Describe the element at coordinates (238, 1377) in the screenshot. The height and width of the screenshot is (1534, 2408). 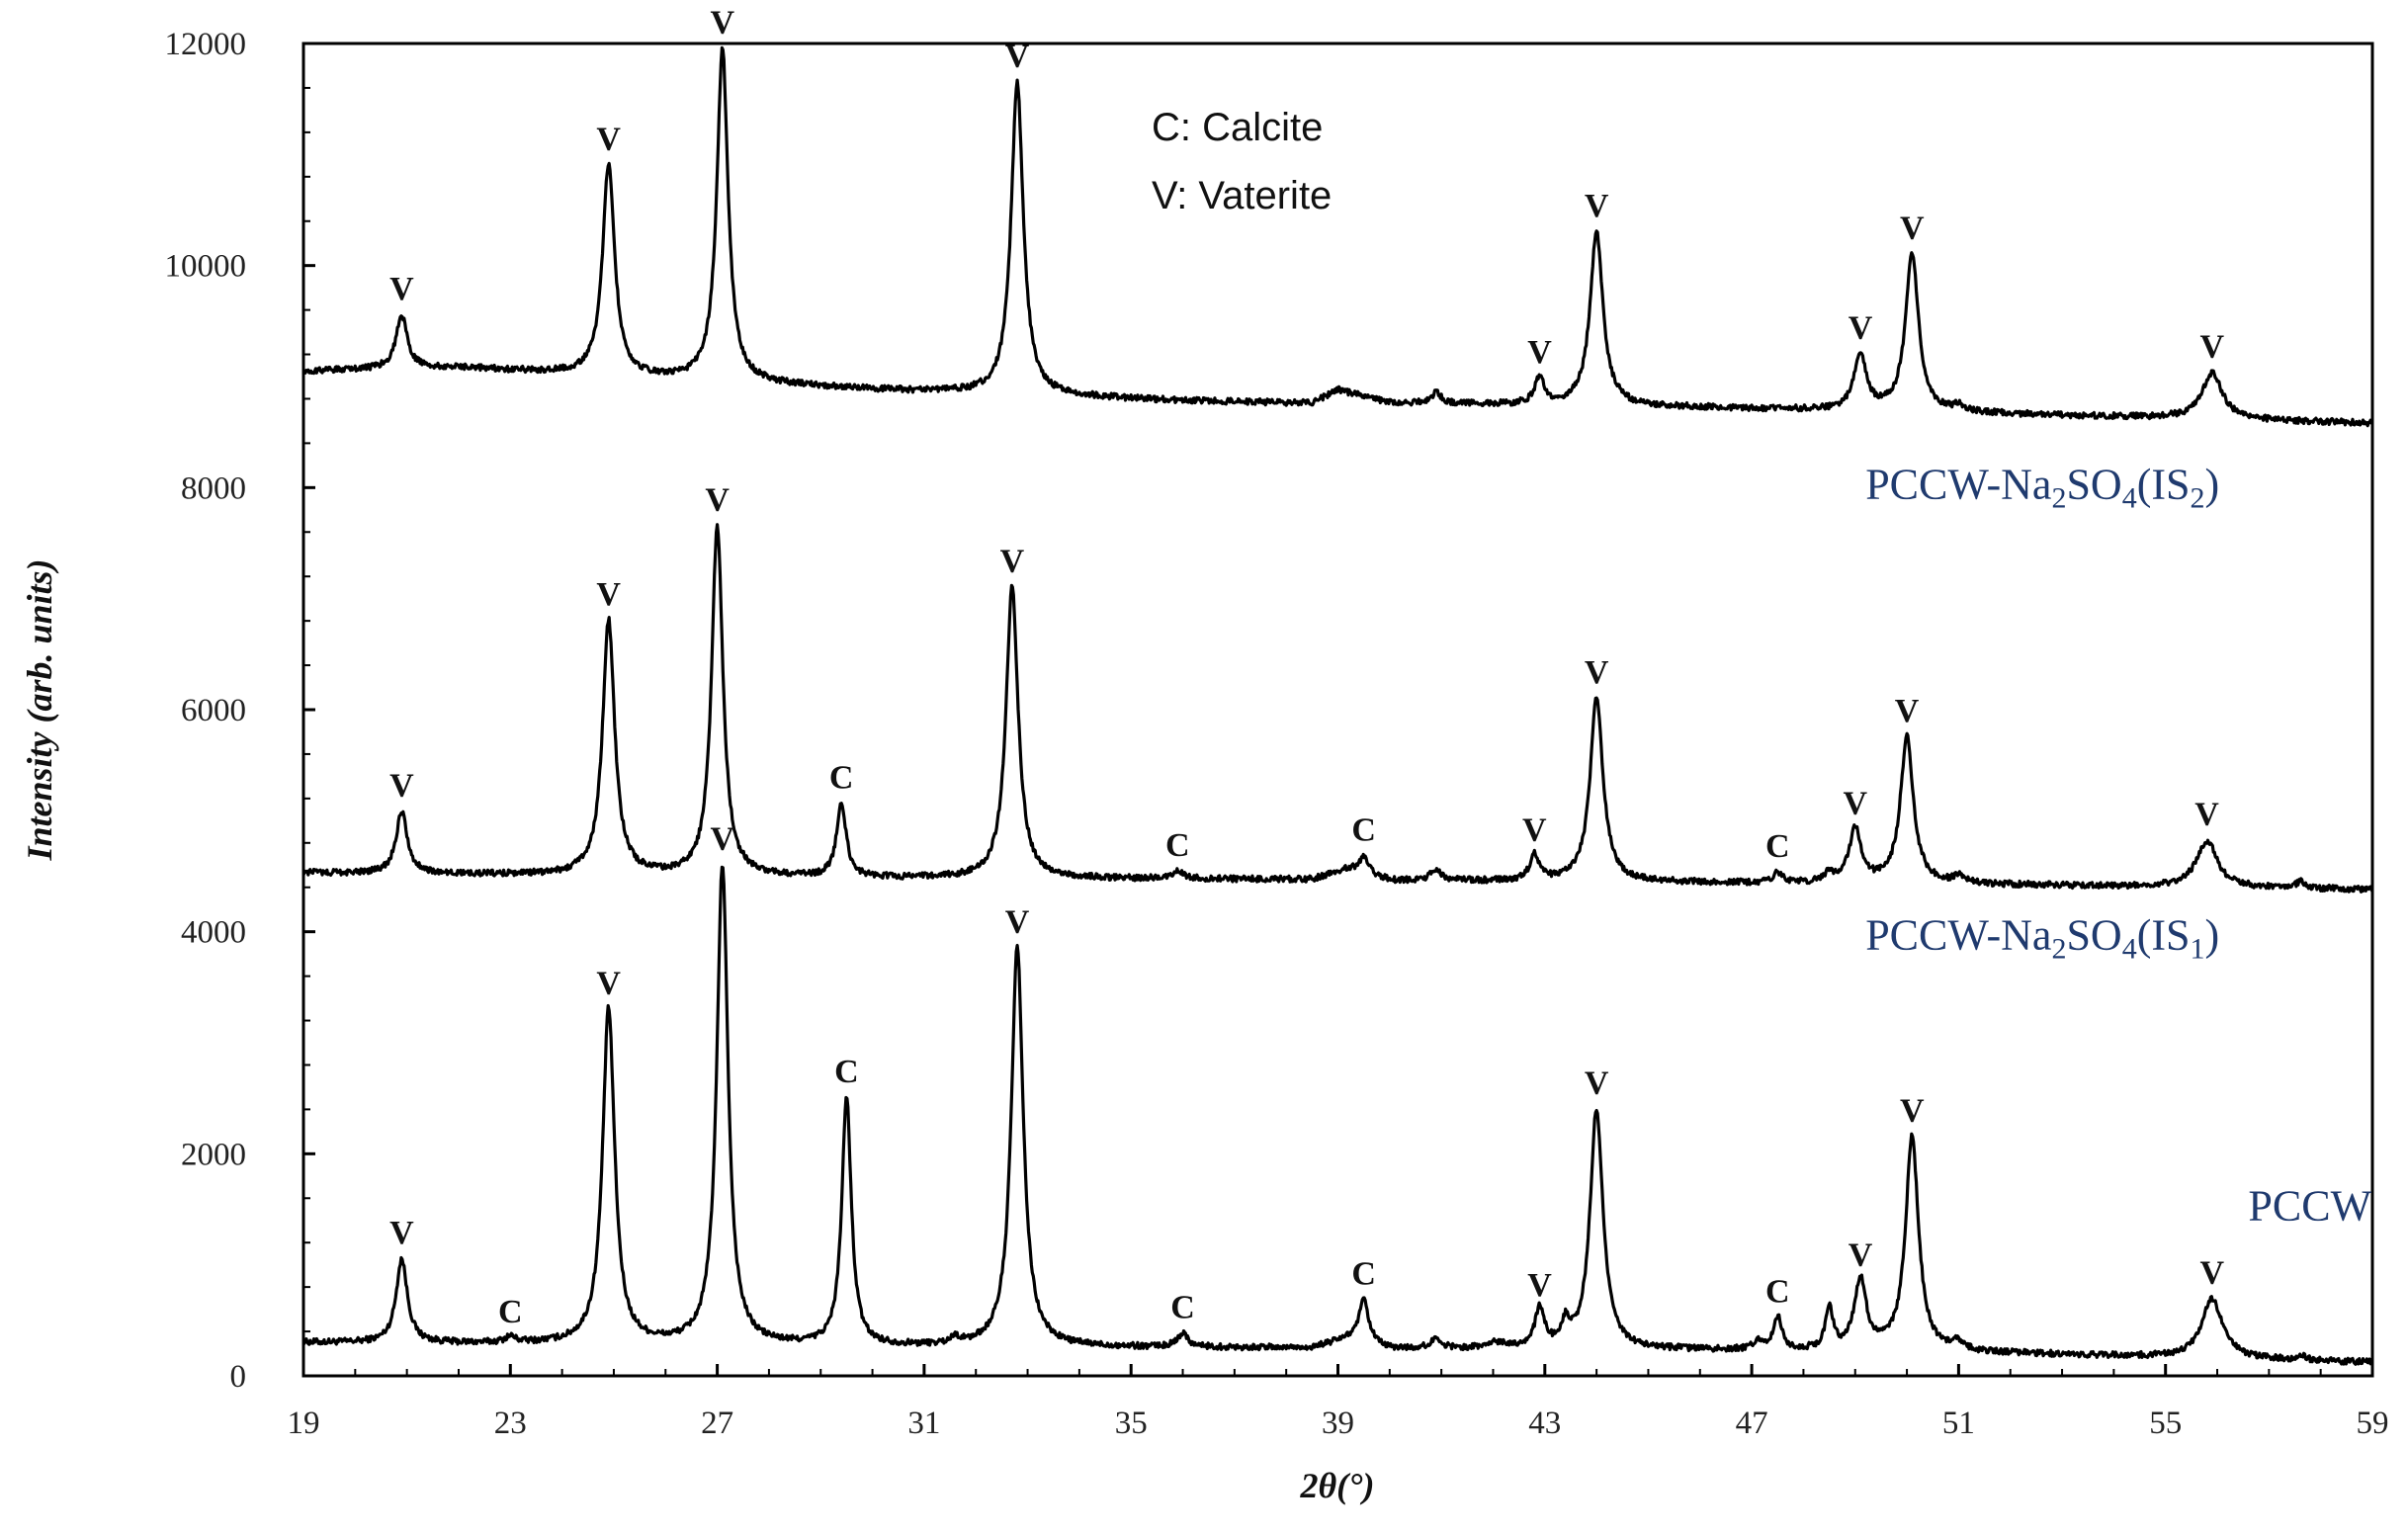
I see `y-tick-label: 0` at that location.